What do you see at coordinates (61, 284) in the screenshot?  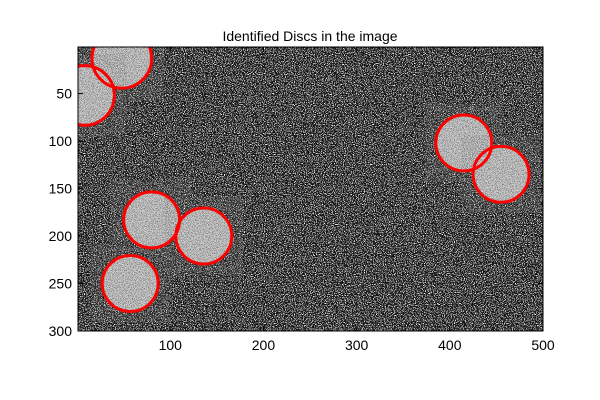 I see `y-tick-label: 250` at bounding box center [61, 284].